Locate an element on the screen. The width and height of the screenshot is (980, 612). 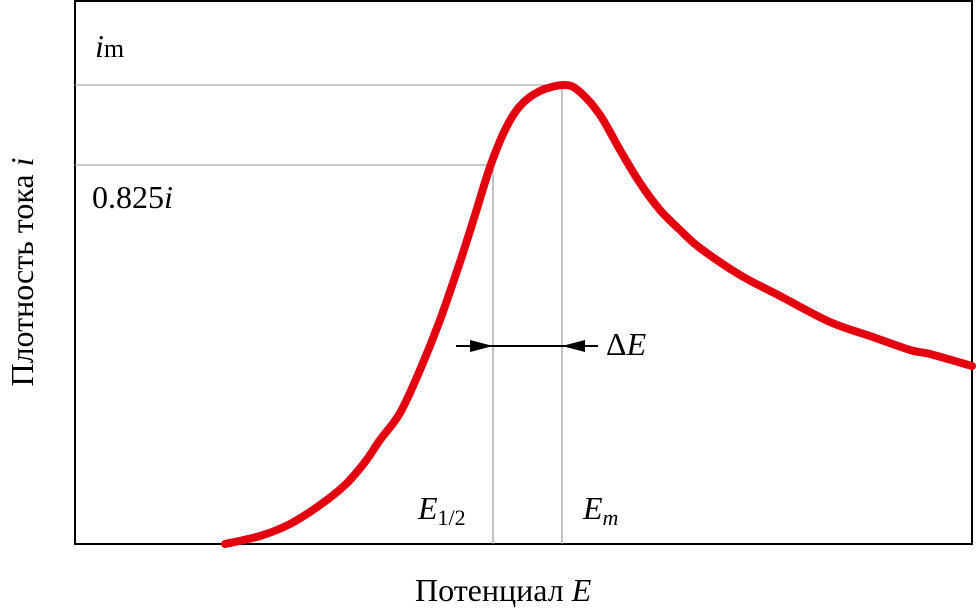
arrowhead-right is located at coordinates (481, 346).